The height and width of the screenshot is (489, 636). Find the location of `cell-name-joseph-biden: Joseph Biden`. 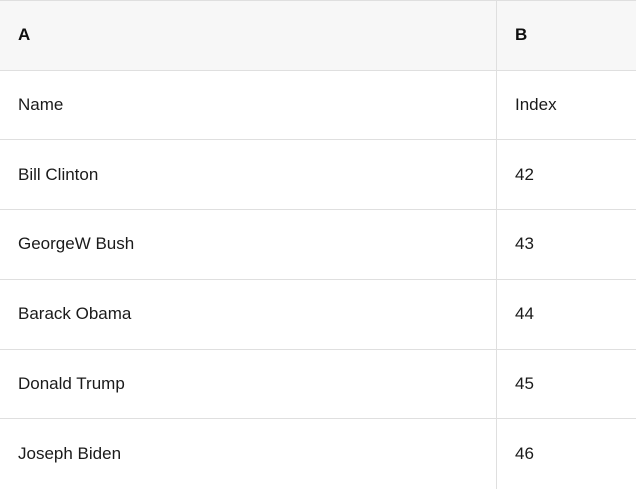

cell-name-joseph-biden: Joseph Biden is located at coordinates (248, 454).